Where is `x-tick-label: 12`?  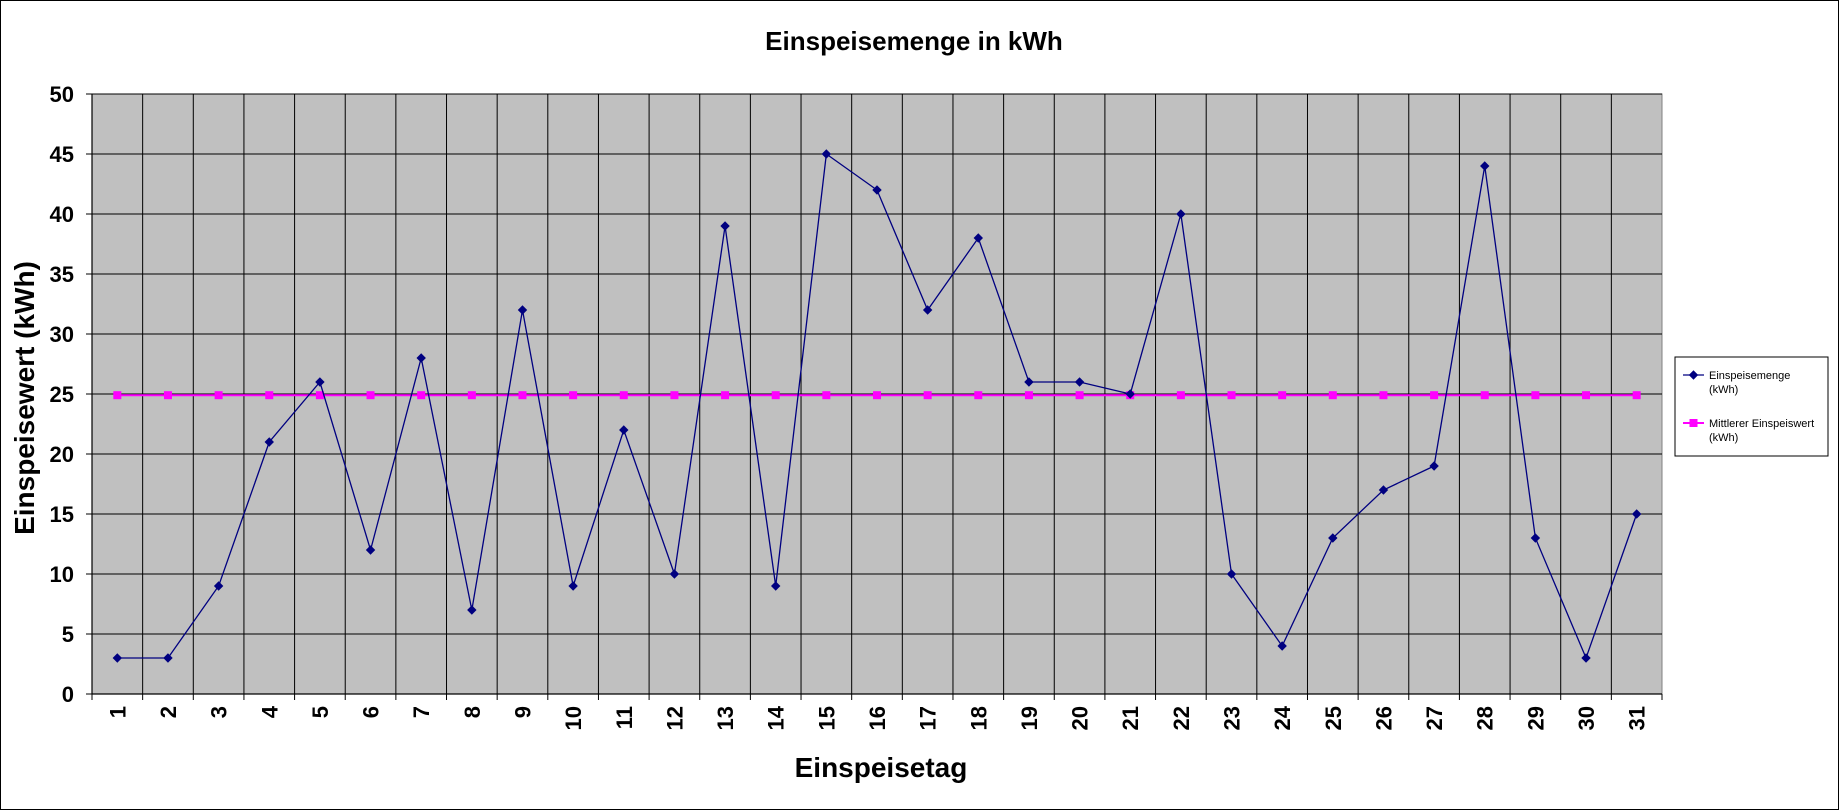
x-tick-label: 12 is located at coordinates (674, 718).